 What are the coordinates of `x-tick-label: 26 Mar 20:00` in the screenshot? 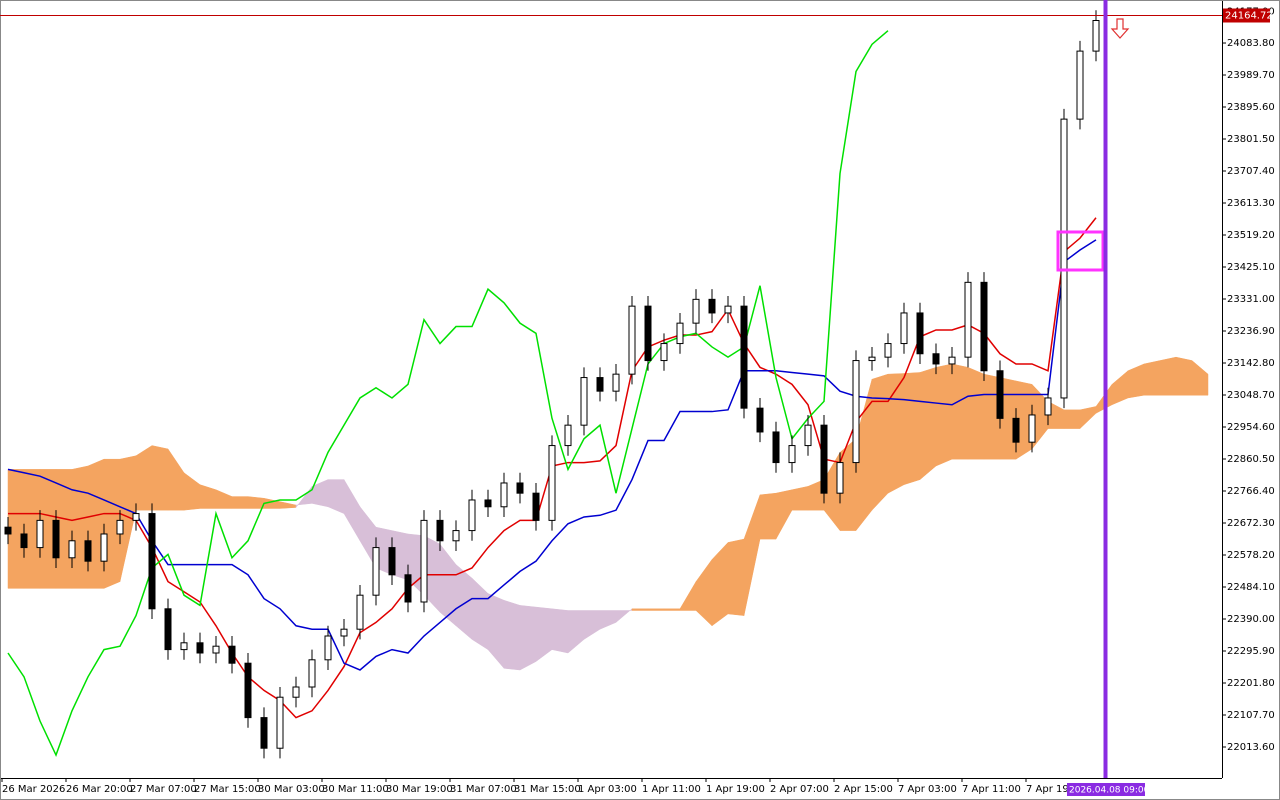 It's located at (99, 789).